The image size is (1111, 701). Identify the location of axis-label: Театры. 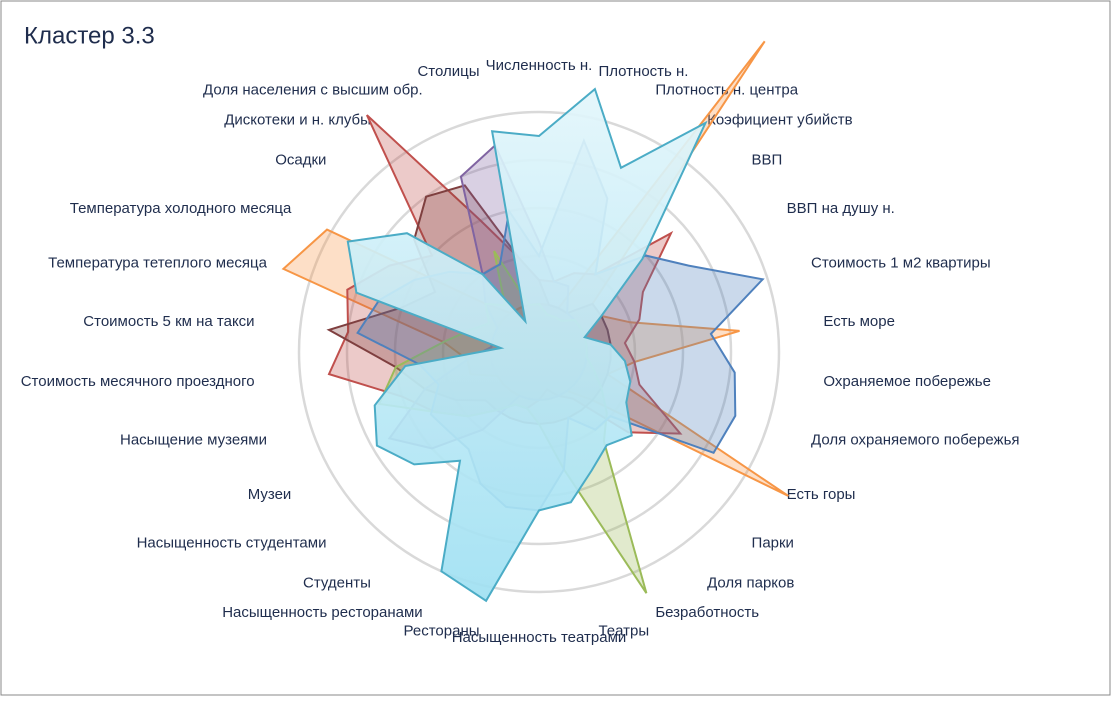
(623, 631).